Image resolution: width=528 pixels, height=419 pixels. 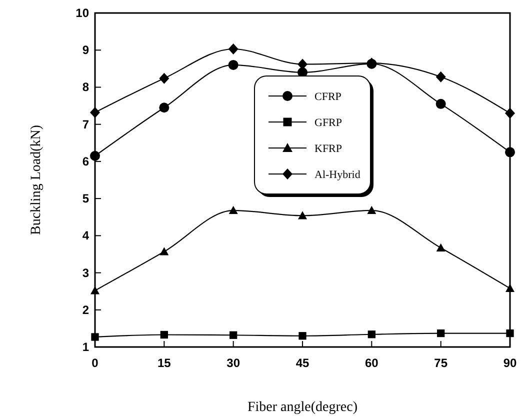 What do you see at coordinates (86, 347) in the screenshot?
I see `y-tick-label: 1` at bounding box center [86, 347].